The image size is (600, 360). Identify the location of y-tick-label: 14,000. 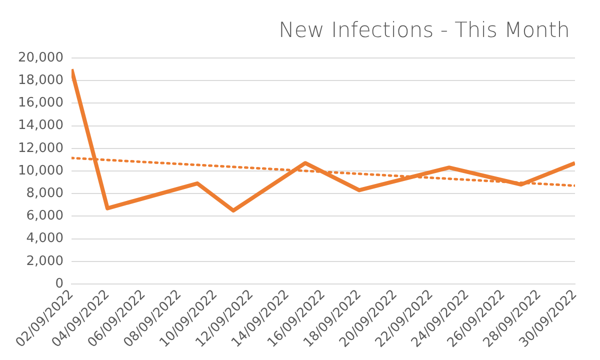
(41, 126).